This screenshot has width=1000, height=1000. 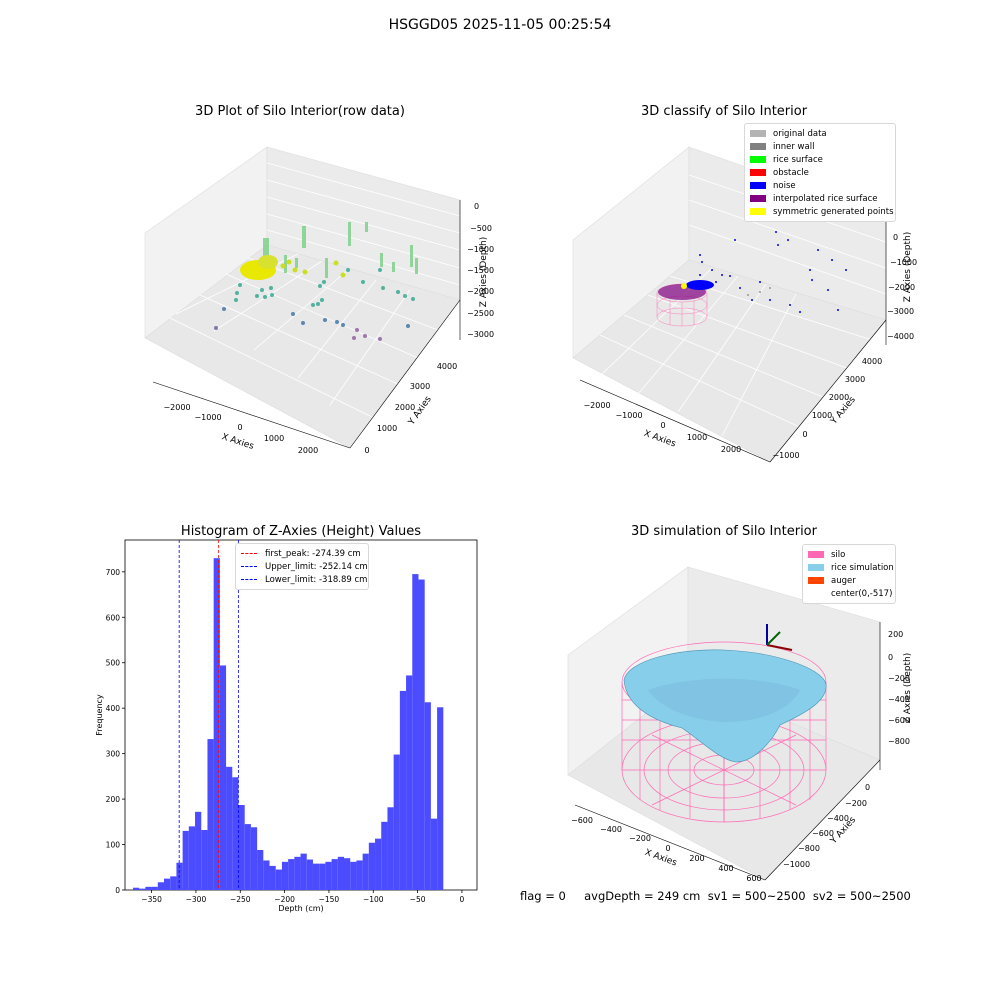 What do you see at coordinates (640, 838) in the screenshot?
I see `sim-xtick: −200` at bounding box center [640, 838].